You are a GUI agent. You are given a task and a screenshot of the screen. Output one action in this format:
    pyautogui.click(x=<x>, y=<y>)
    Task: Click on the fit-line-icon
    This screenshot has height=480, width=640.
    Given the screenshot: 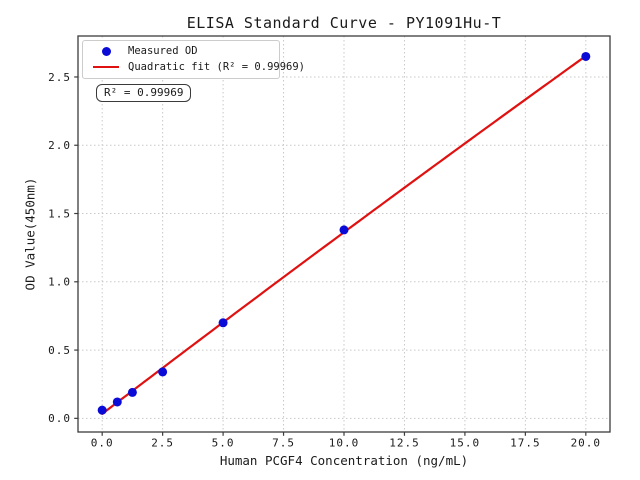 What is the action you would take?
    pyautogui.click(x=106, y=67)
    